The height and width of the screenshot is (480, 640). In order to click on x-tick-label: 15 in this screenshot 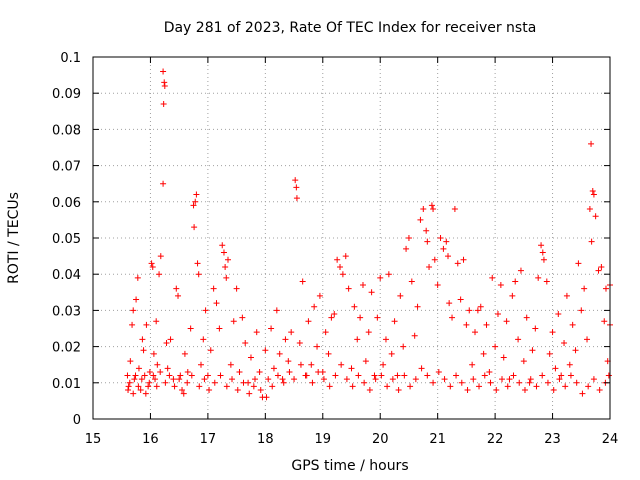, I will do `click(93, 439)`.